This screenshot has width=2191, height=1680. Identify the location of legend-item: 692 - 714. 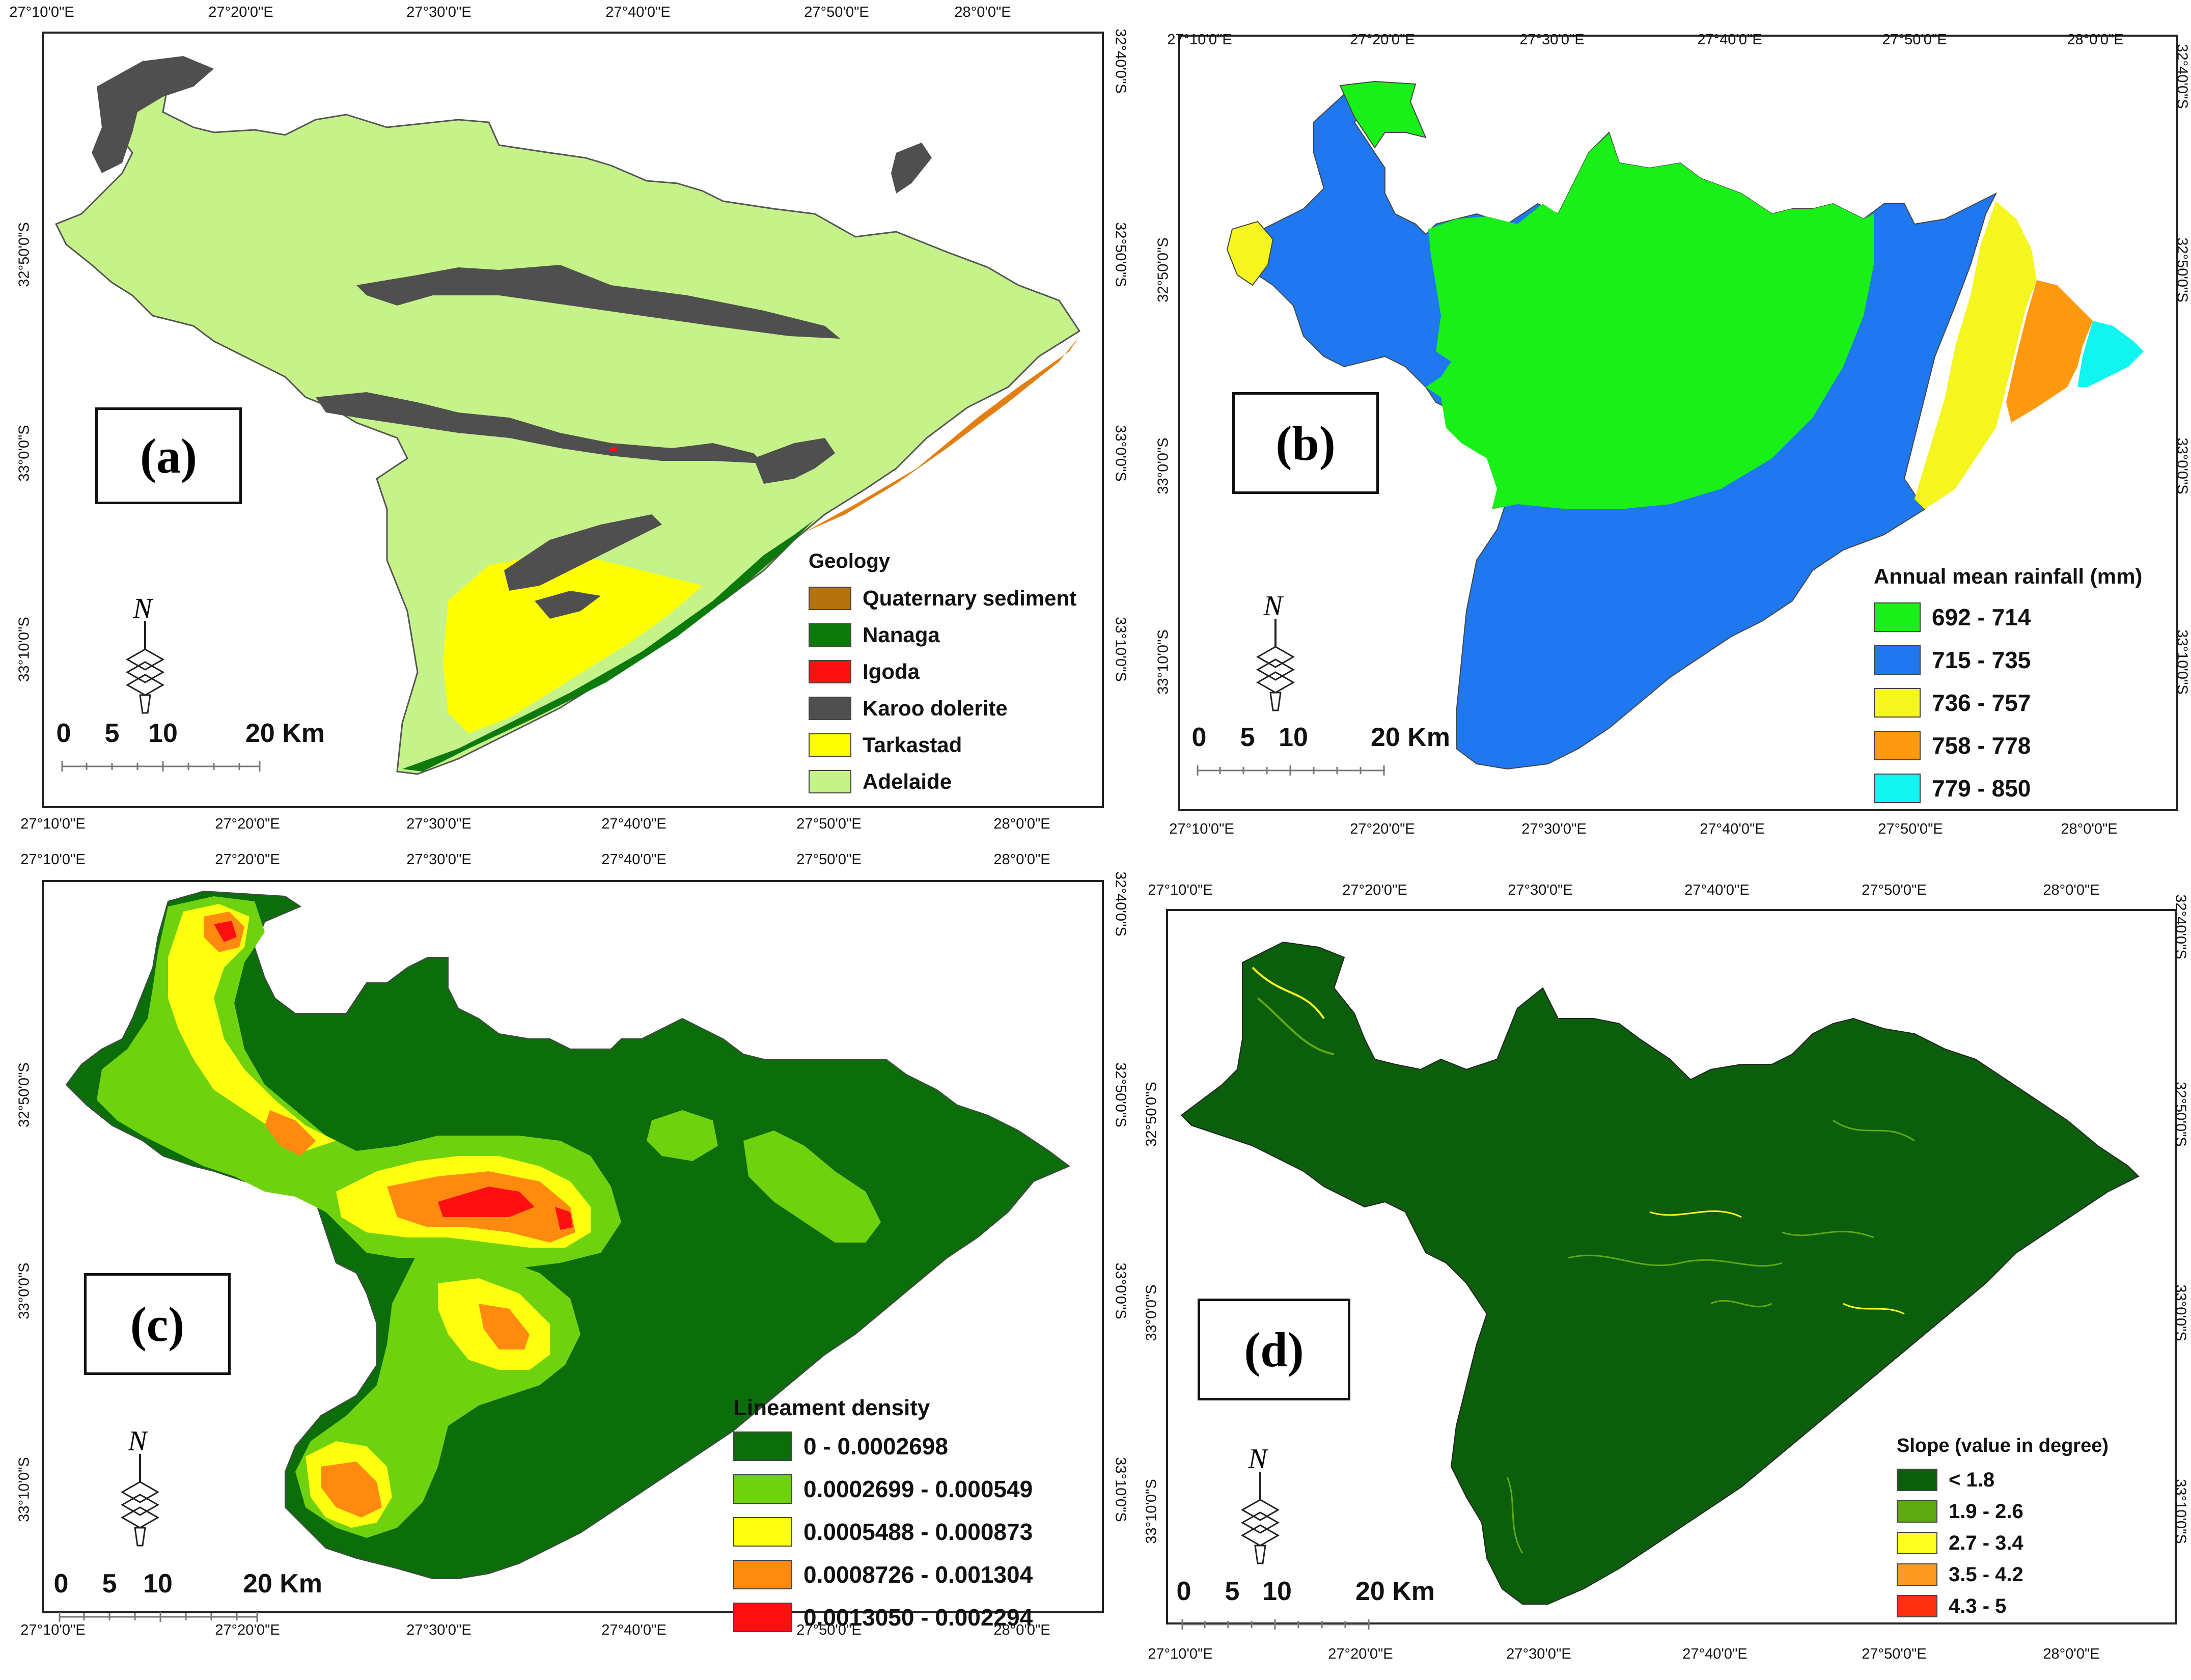
(2008, 617).